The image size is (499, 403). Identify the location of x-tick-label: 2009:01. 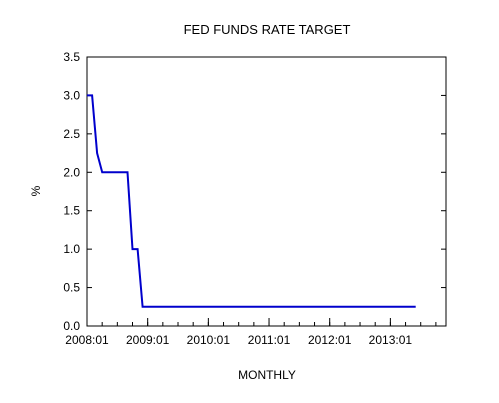
(148, 340).